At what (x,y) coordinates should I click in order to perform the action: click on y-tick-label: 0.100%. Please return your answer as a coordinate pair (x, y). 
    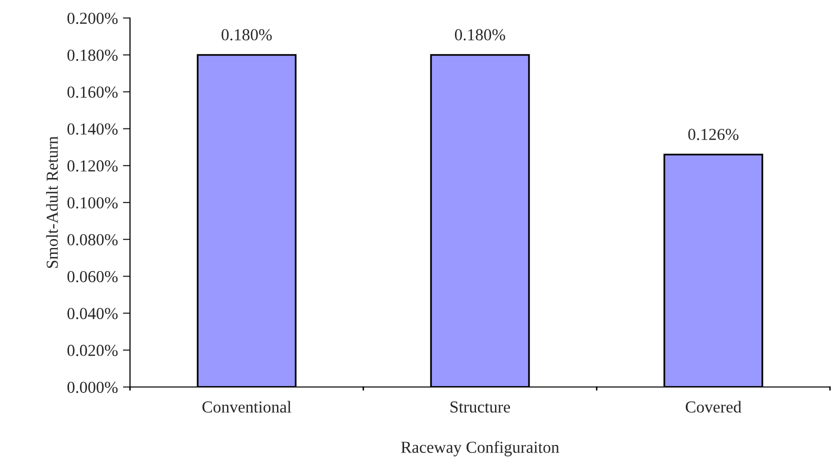
    Looking at the image, I should click on (92, 203).